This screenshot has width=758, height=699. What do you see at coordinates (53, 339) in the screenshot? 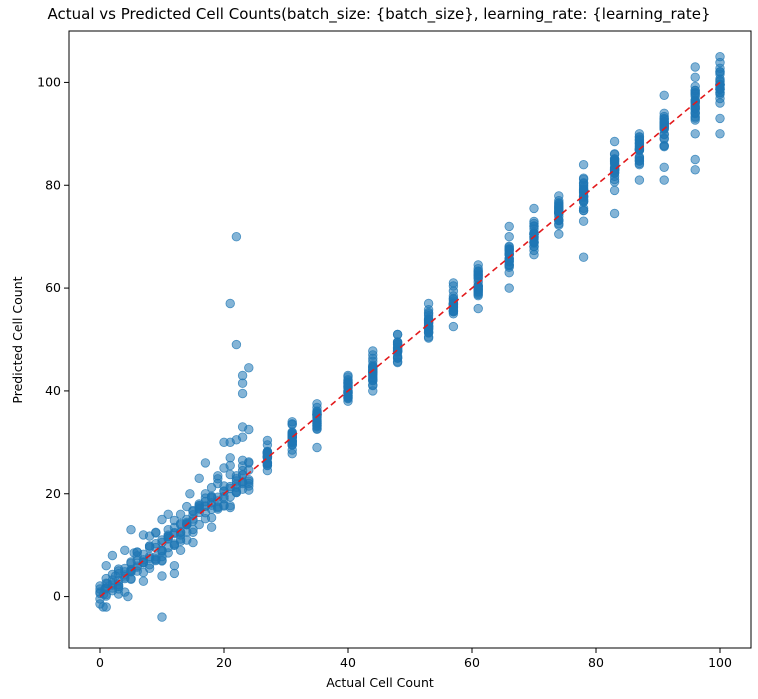
I see `y-axis: 0 20 40 60 80 100` at bounding box center [53, 339].